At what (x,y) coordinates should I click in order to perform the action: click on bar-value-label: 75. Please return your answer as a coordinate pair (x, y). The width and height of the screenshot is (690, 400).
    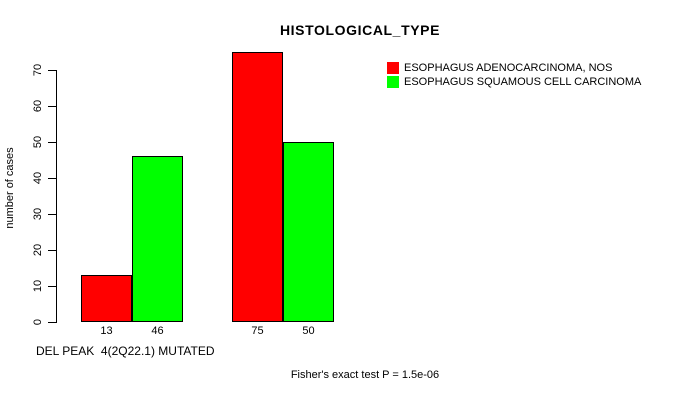
    Looking at the image, I should click on (257, 331).